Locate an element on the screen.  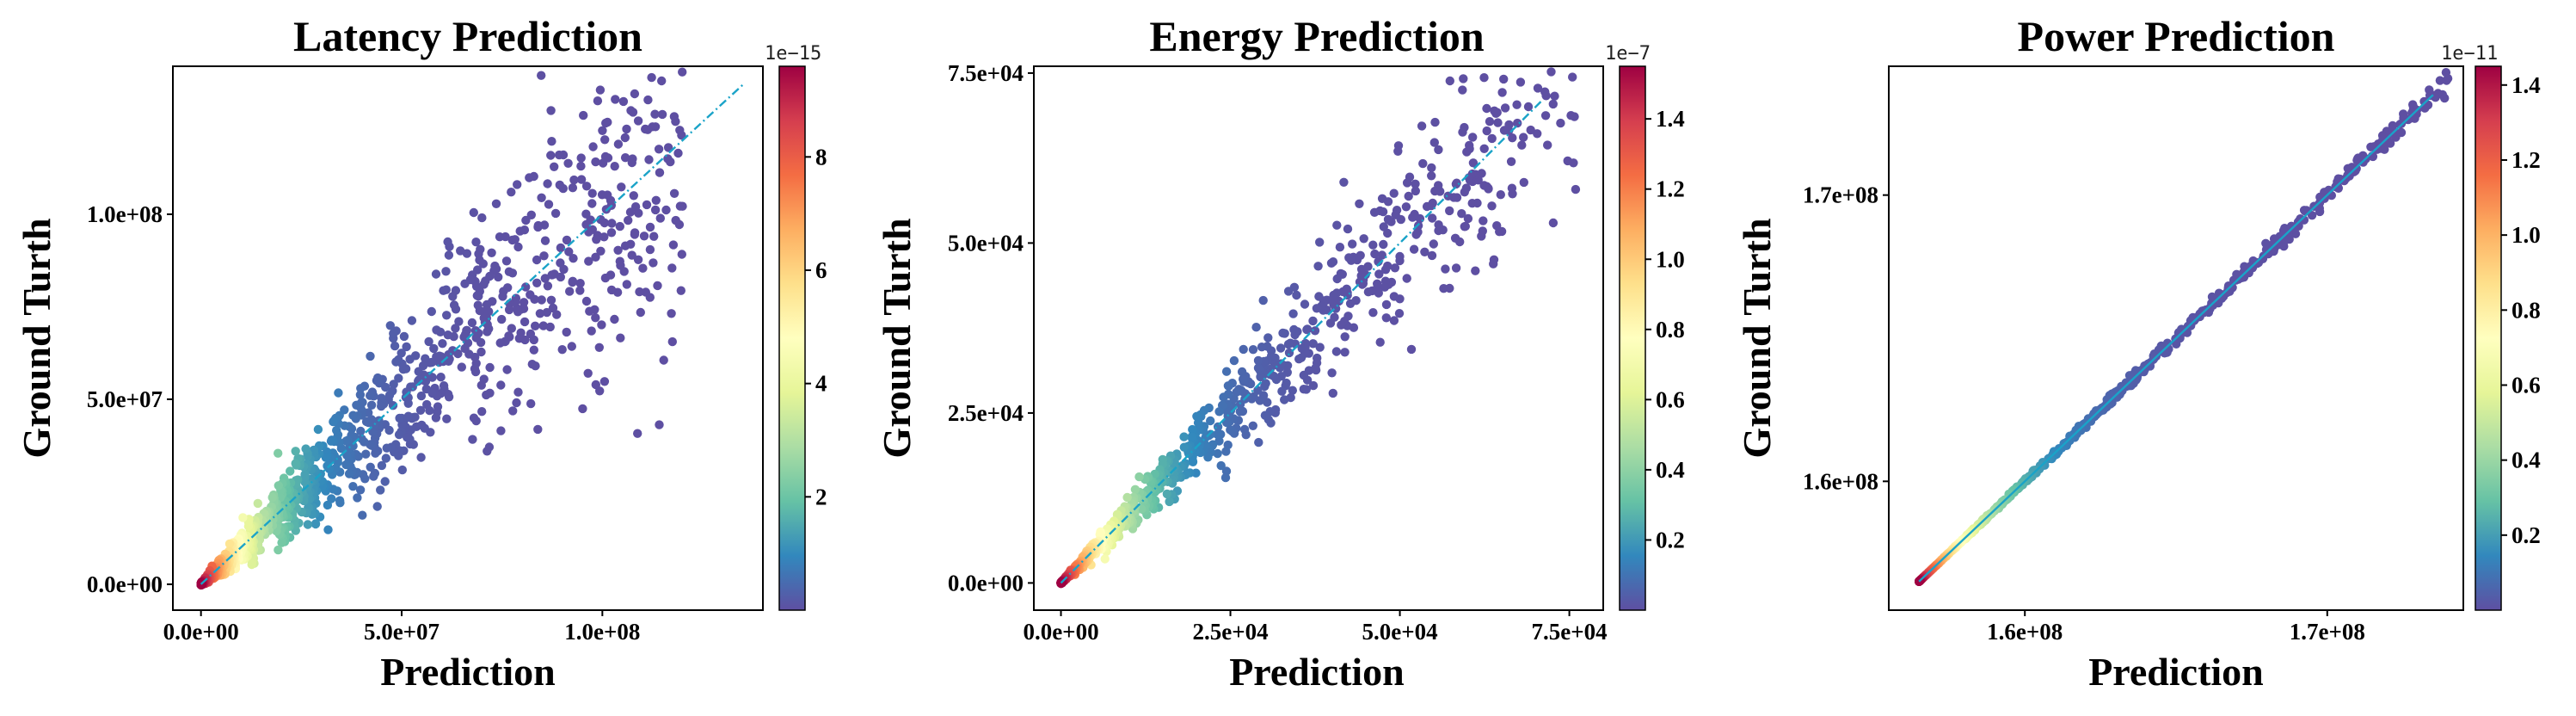
energy-y-axis-label: Ground Turth is located at coordinates (897, 338).